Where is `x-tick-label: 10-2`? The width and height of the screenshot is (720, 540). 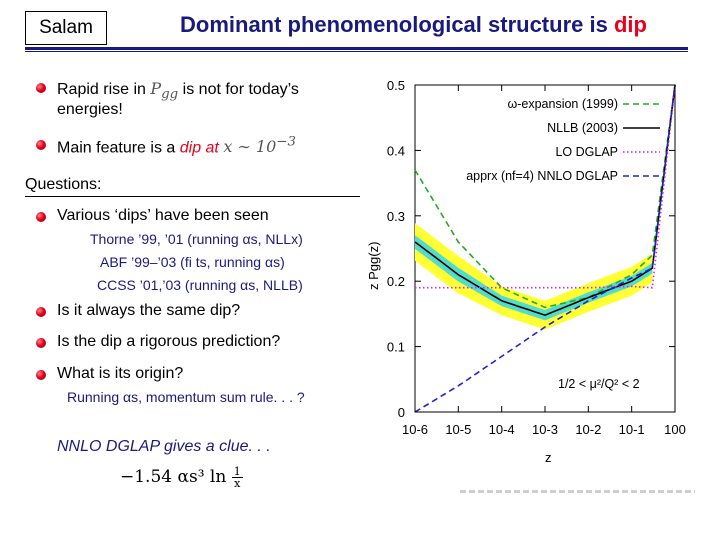
x-tick-label: 10-2 is located at coordinates (588, 429).